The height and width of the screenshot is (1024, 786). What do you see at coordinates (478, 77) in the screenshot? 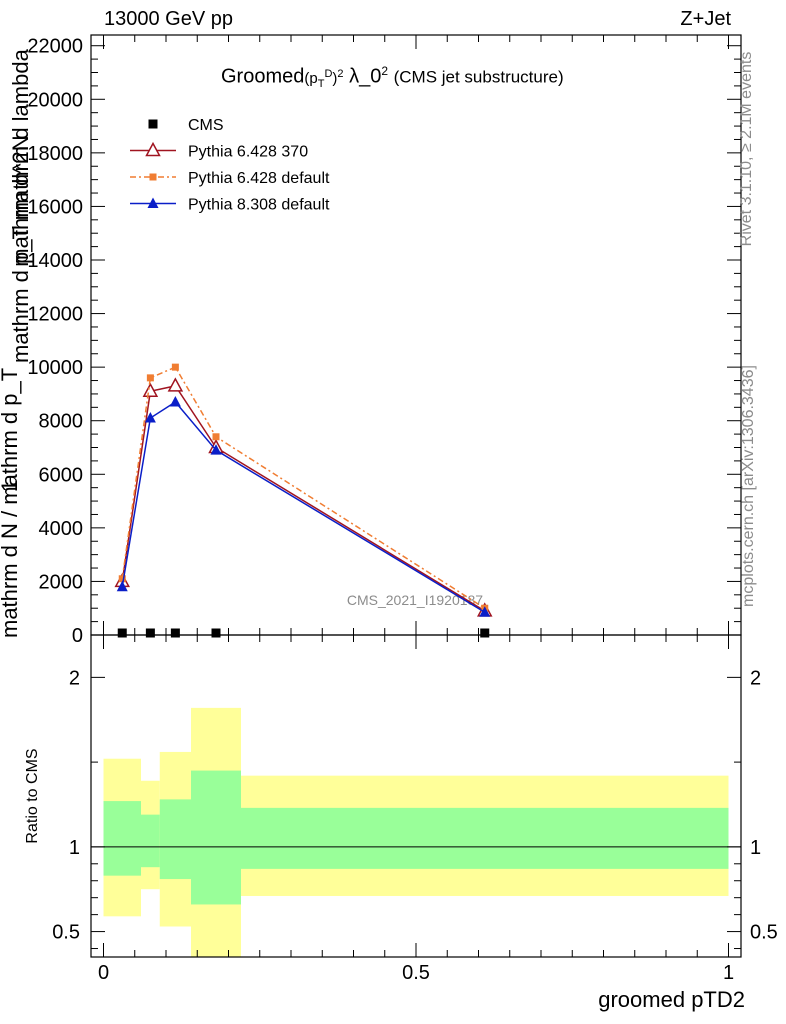
I see `plot-title-note: (CMS jet substructure)` at bounding box center [478, 77].